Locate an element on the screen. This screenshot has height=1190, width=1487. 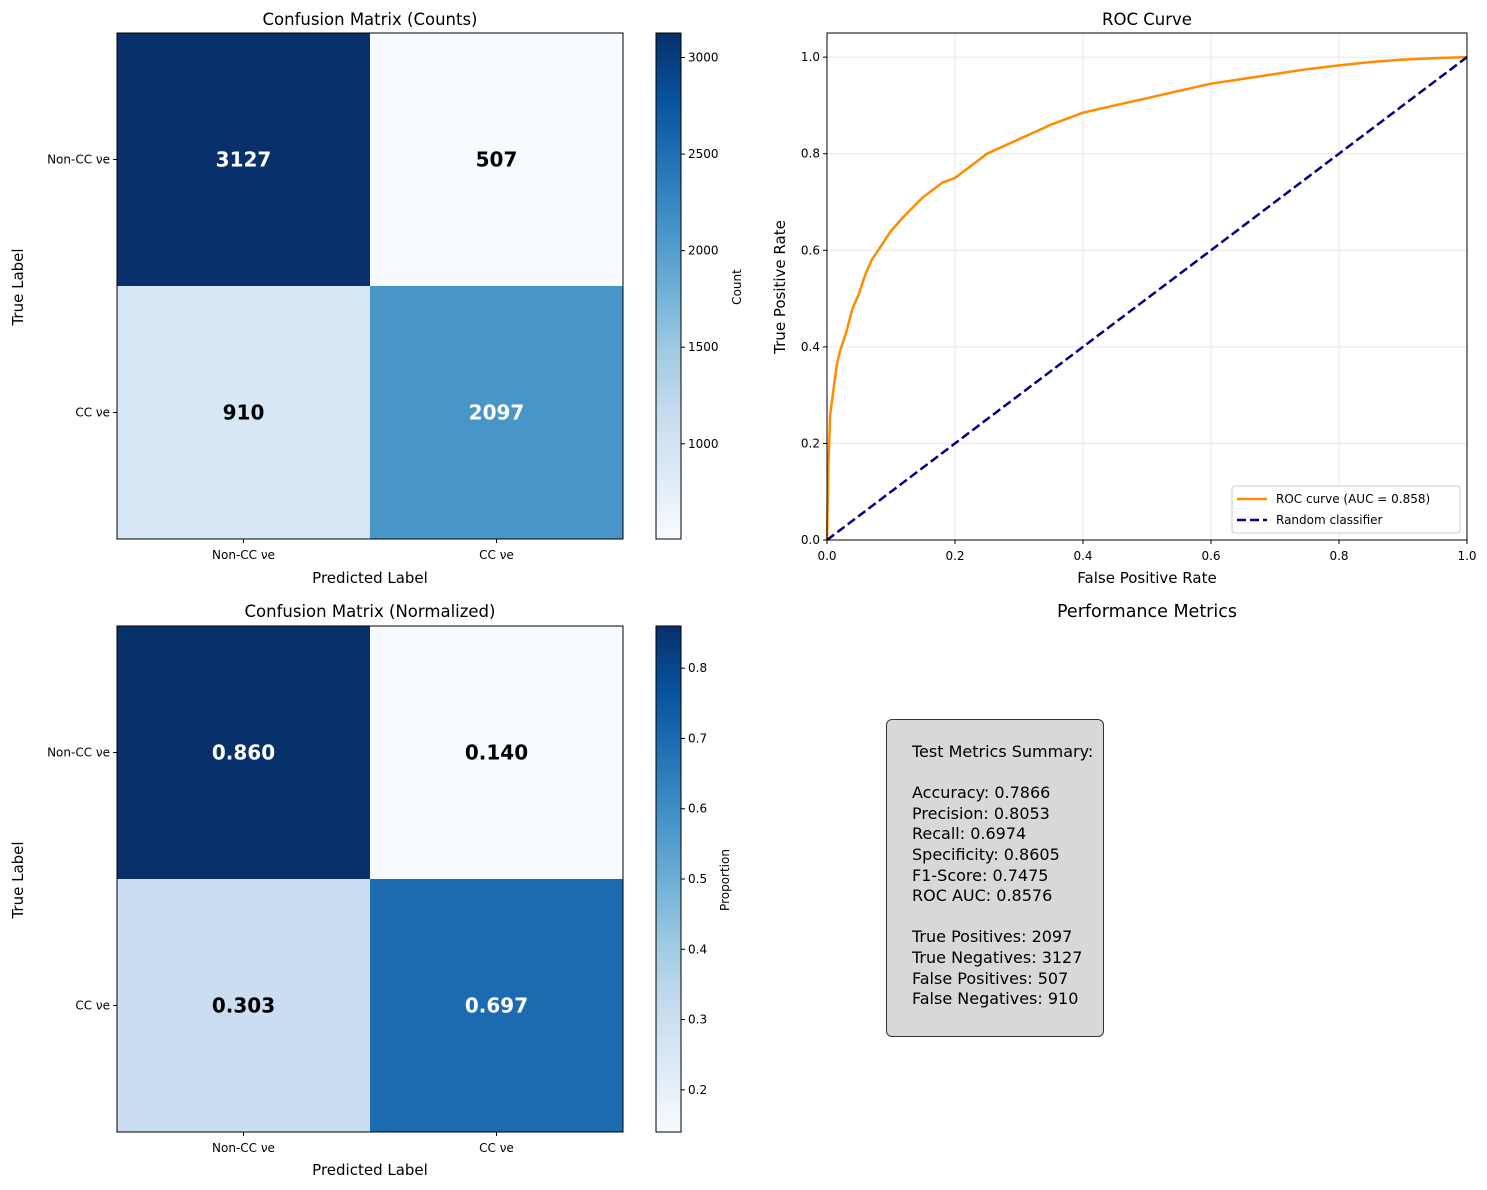
cell-value-label: 507 is located at coordinates (497, 160).